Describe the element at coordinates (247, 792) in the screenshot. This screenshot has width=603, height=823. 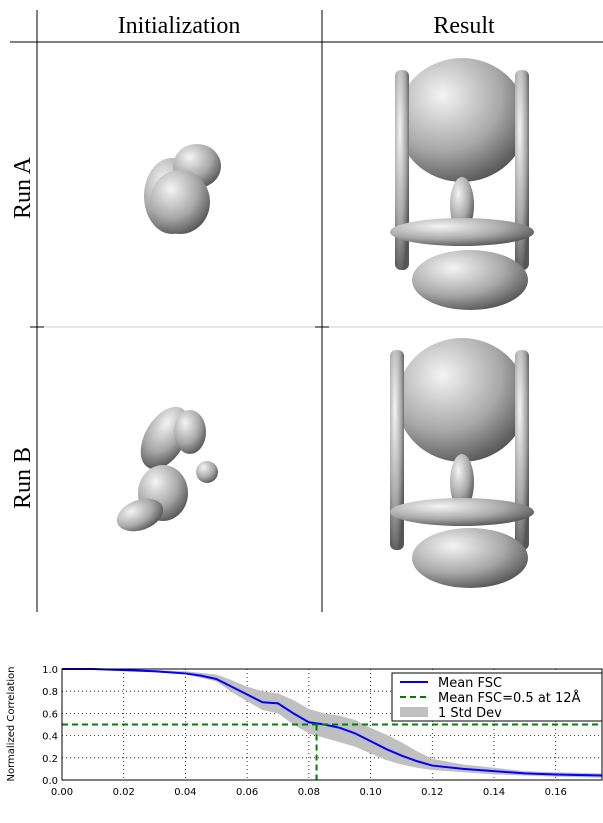
I see `x-tick-label: 0.06` at that location.